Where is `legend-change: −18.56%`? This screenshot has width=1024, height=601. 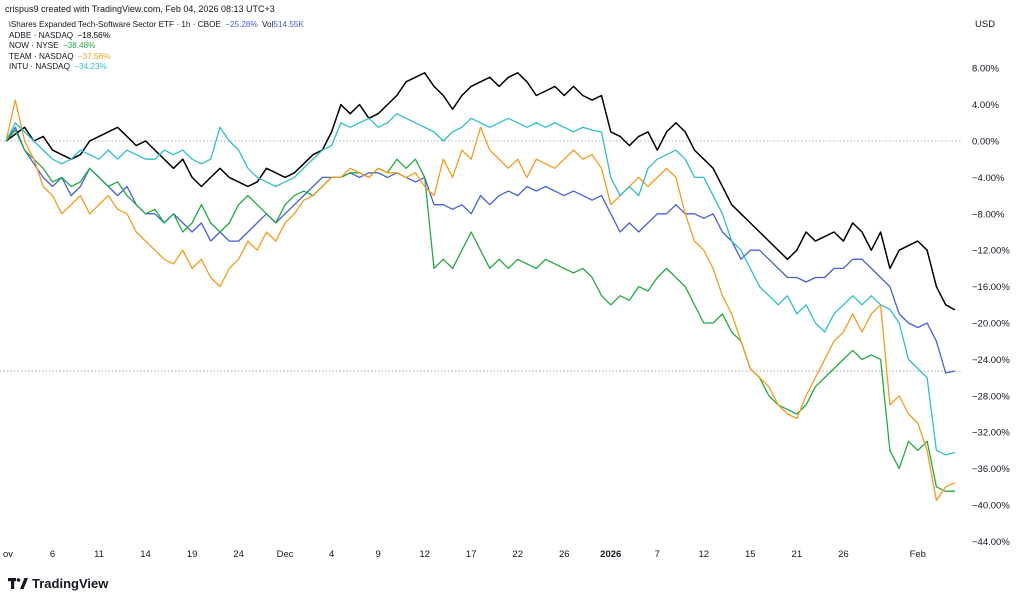 legend-change: −18.56% is located at coordinates (93, 35).